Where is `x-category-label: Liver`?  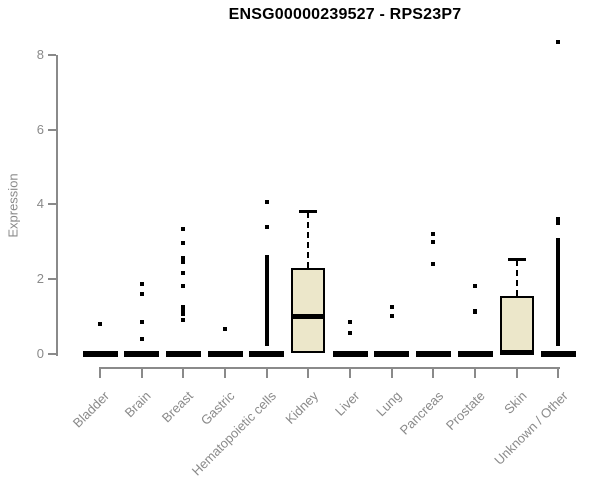
x-category-label: Liver is located at coordinates (347, 403).